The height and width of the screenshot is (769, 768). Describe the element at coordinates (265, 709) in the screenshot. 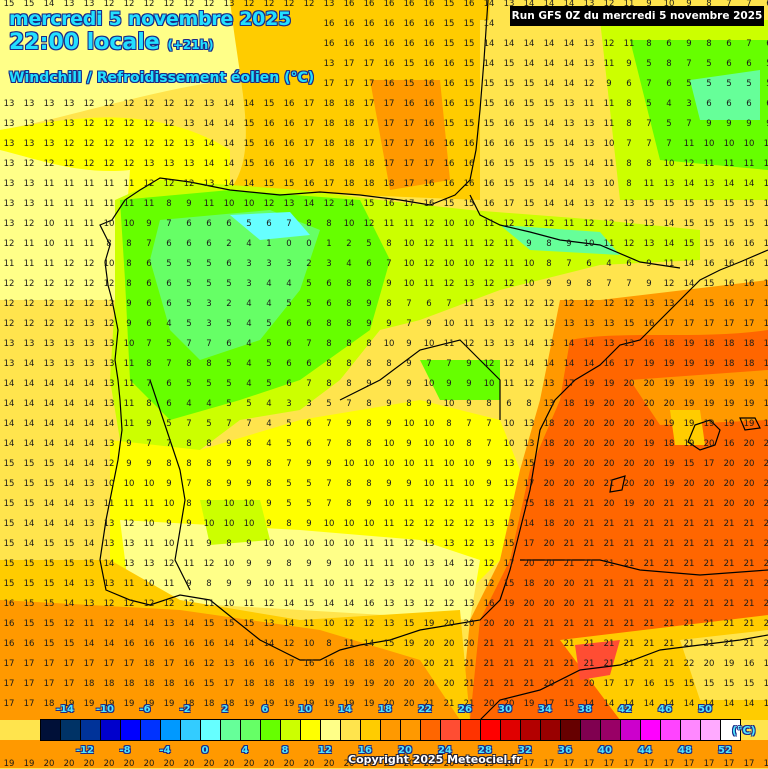

I see `colorbar-top-label: 6` at that location.